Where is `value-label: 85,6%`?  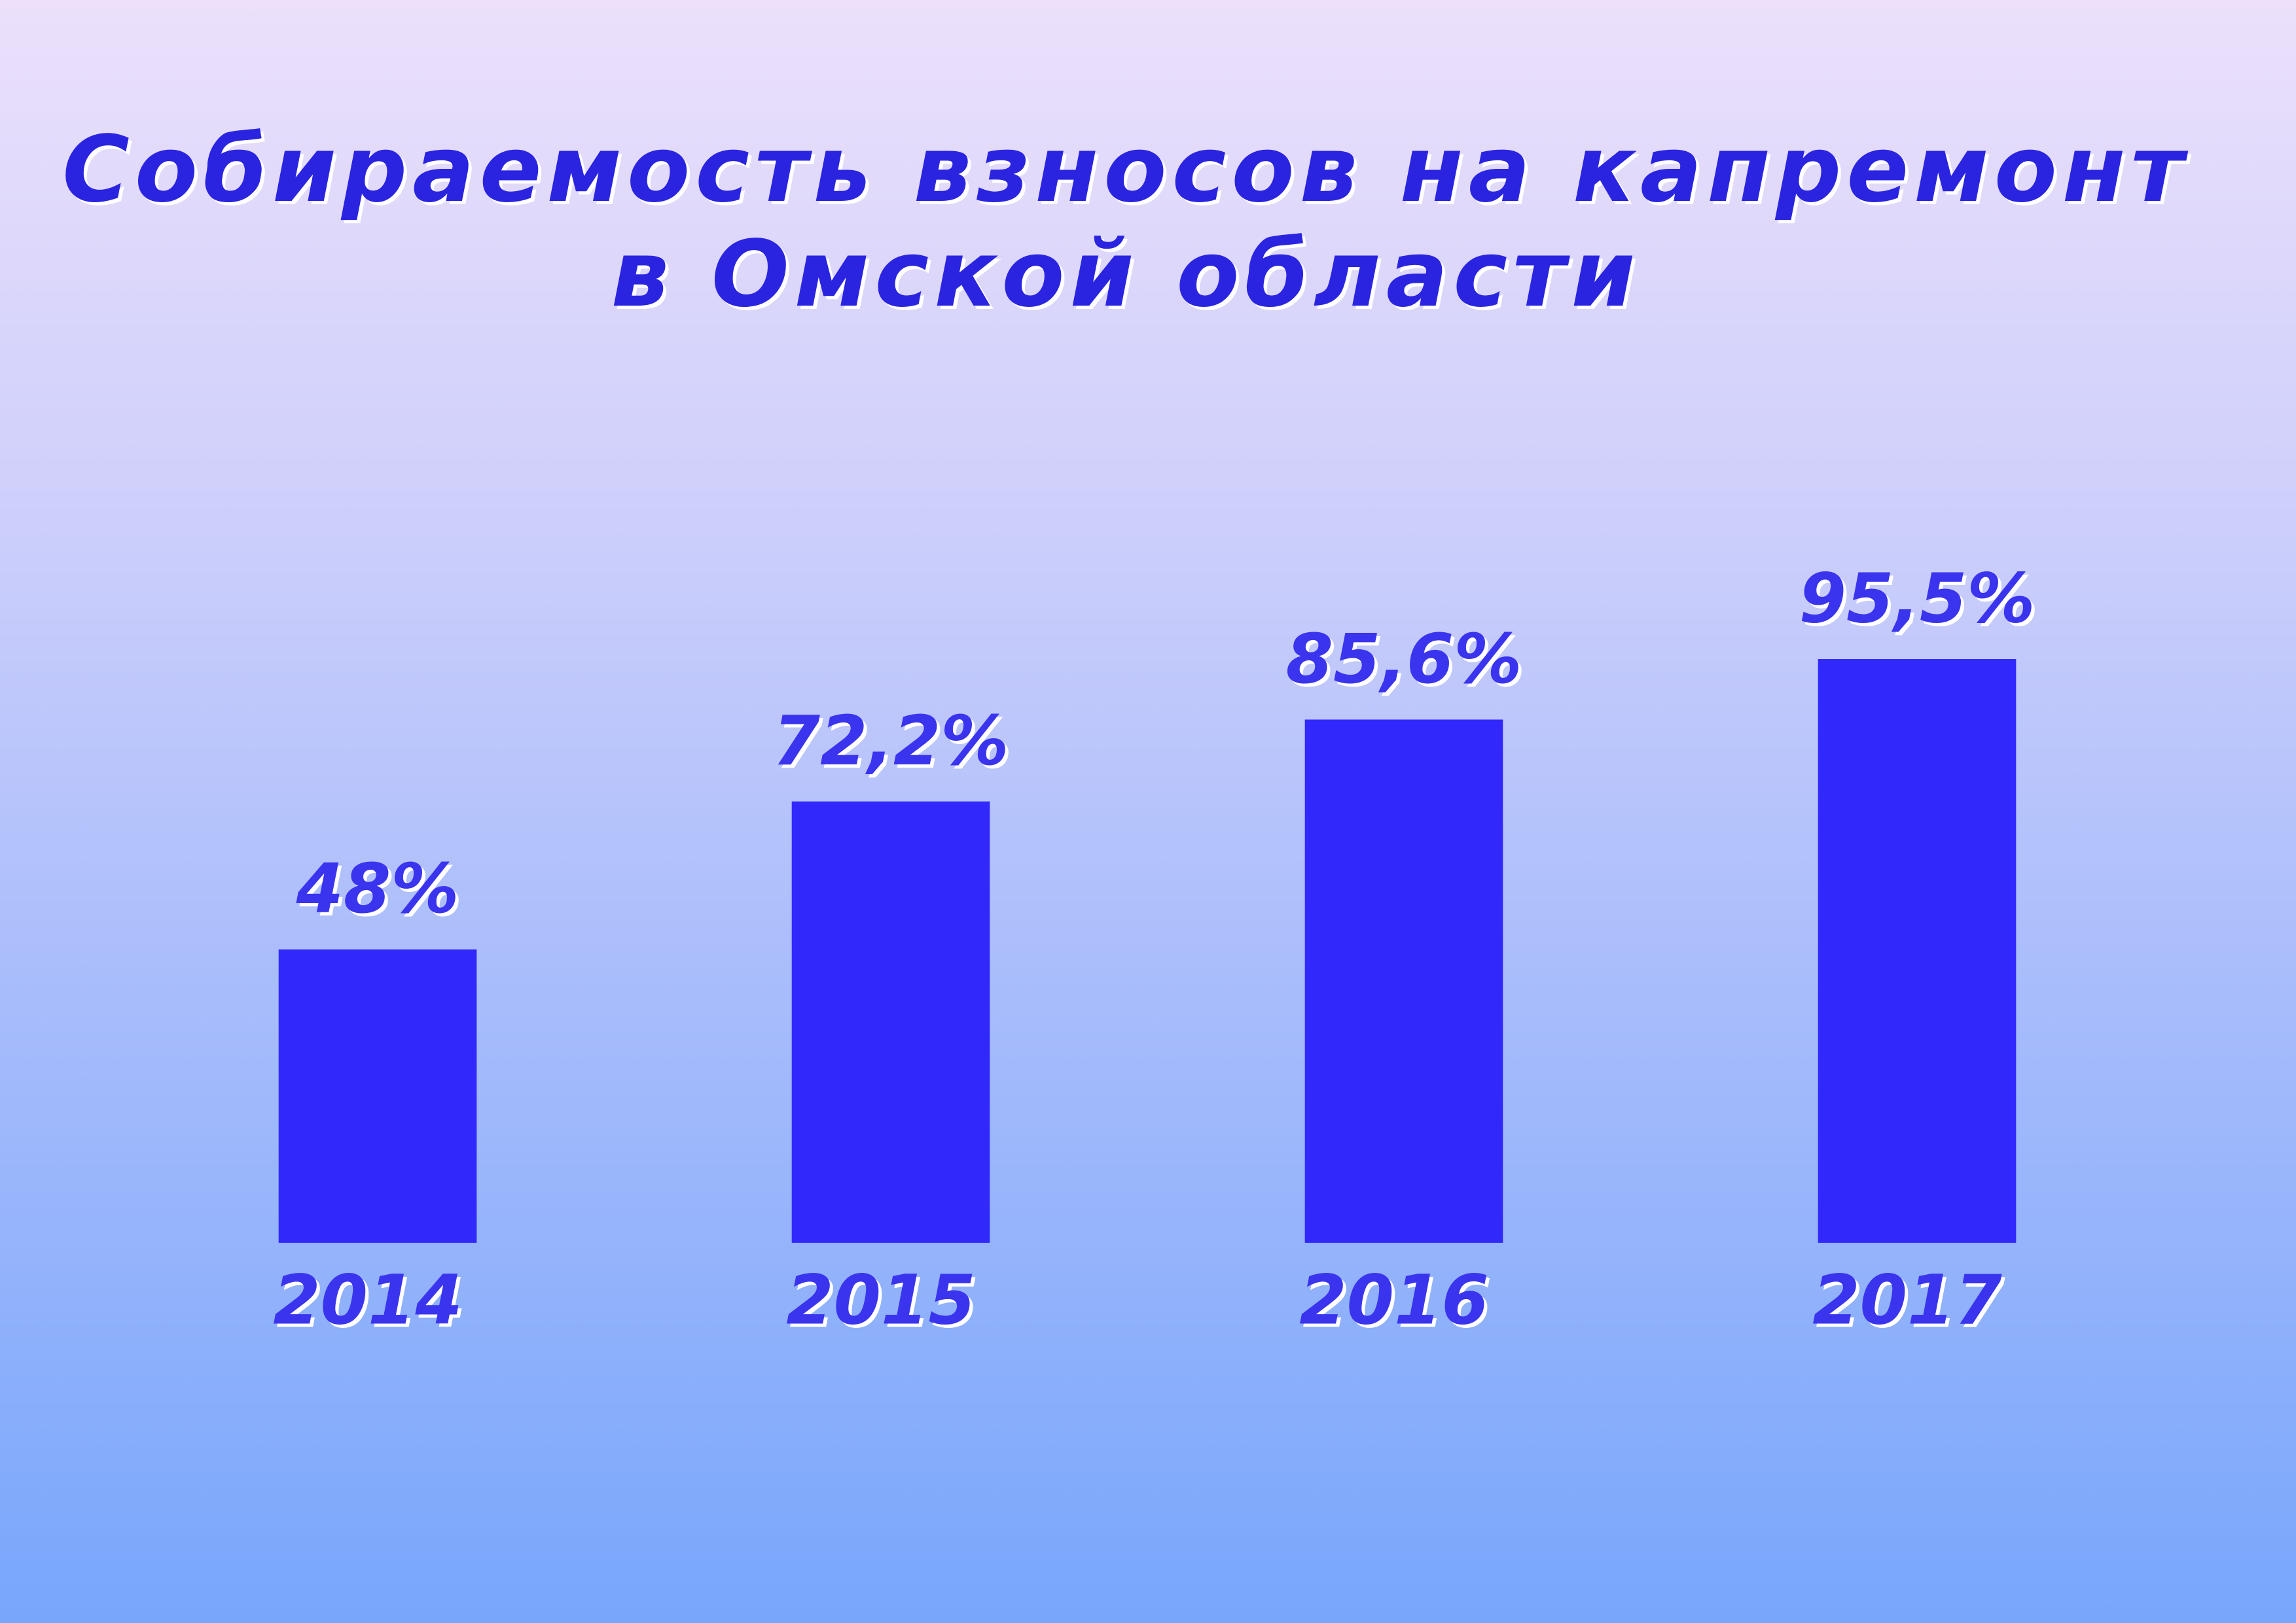
value-label: 85,6% is located at coordinates (1404, 659).